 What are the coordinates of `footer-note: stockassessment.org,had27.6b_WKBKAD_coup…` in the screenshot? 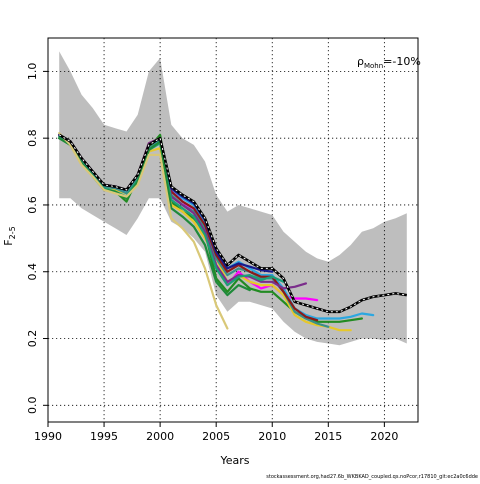 It's located at (372, 477).